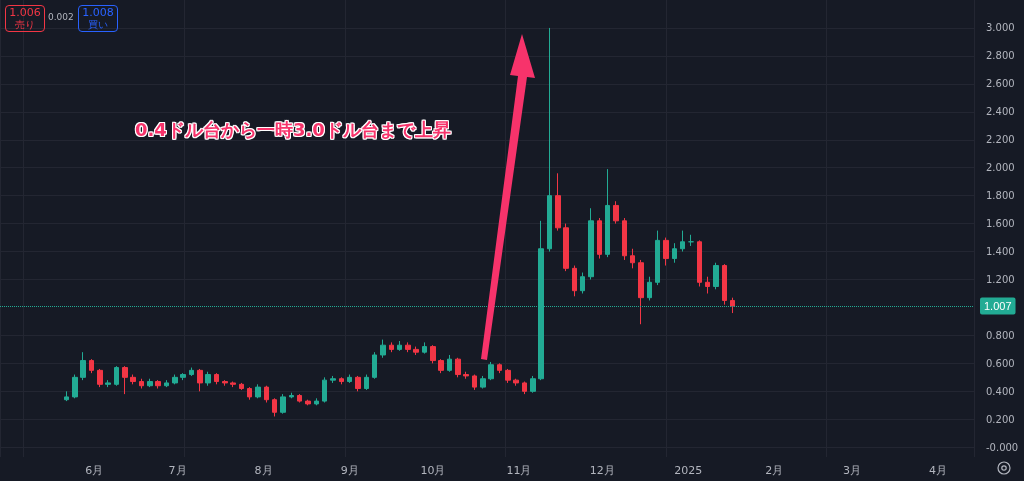 The height and width of the screenshot is (481, 1024). What do you see at coordinates (1000, 363) in the screenshot?
I see `y-tick-label: 0.600` at bounding box center [1000, 363].